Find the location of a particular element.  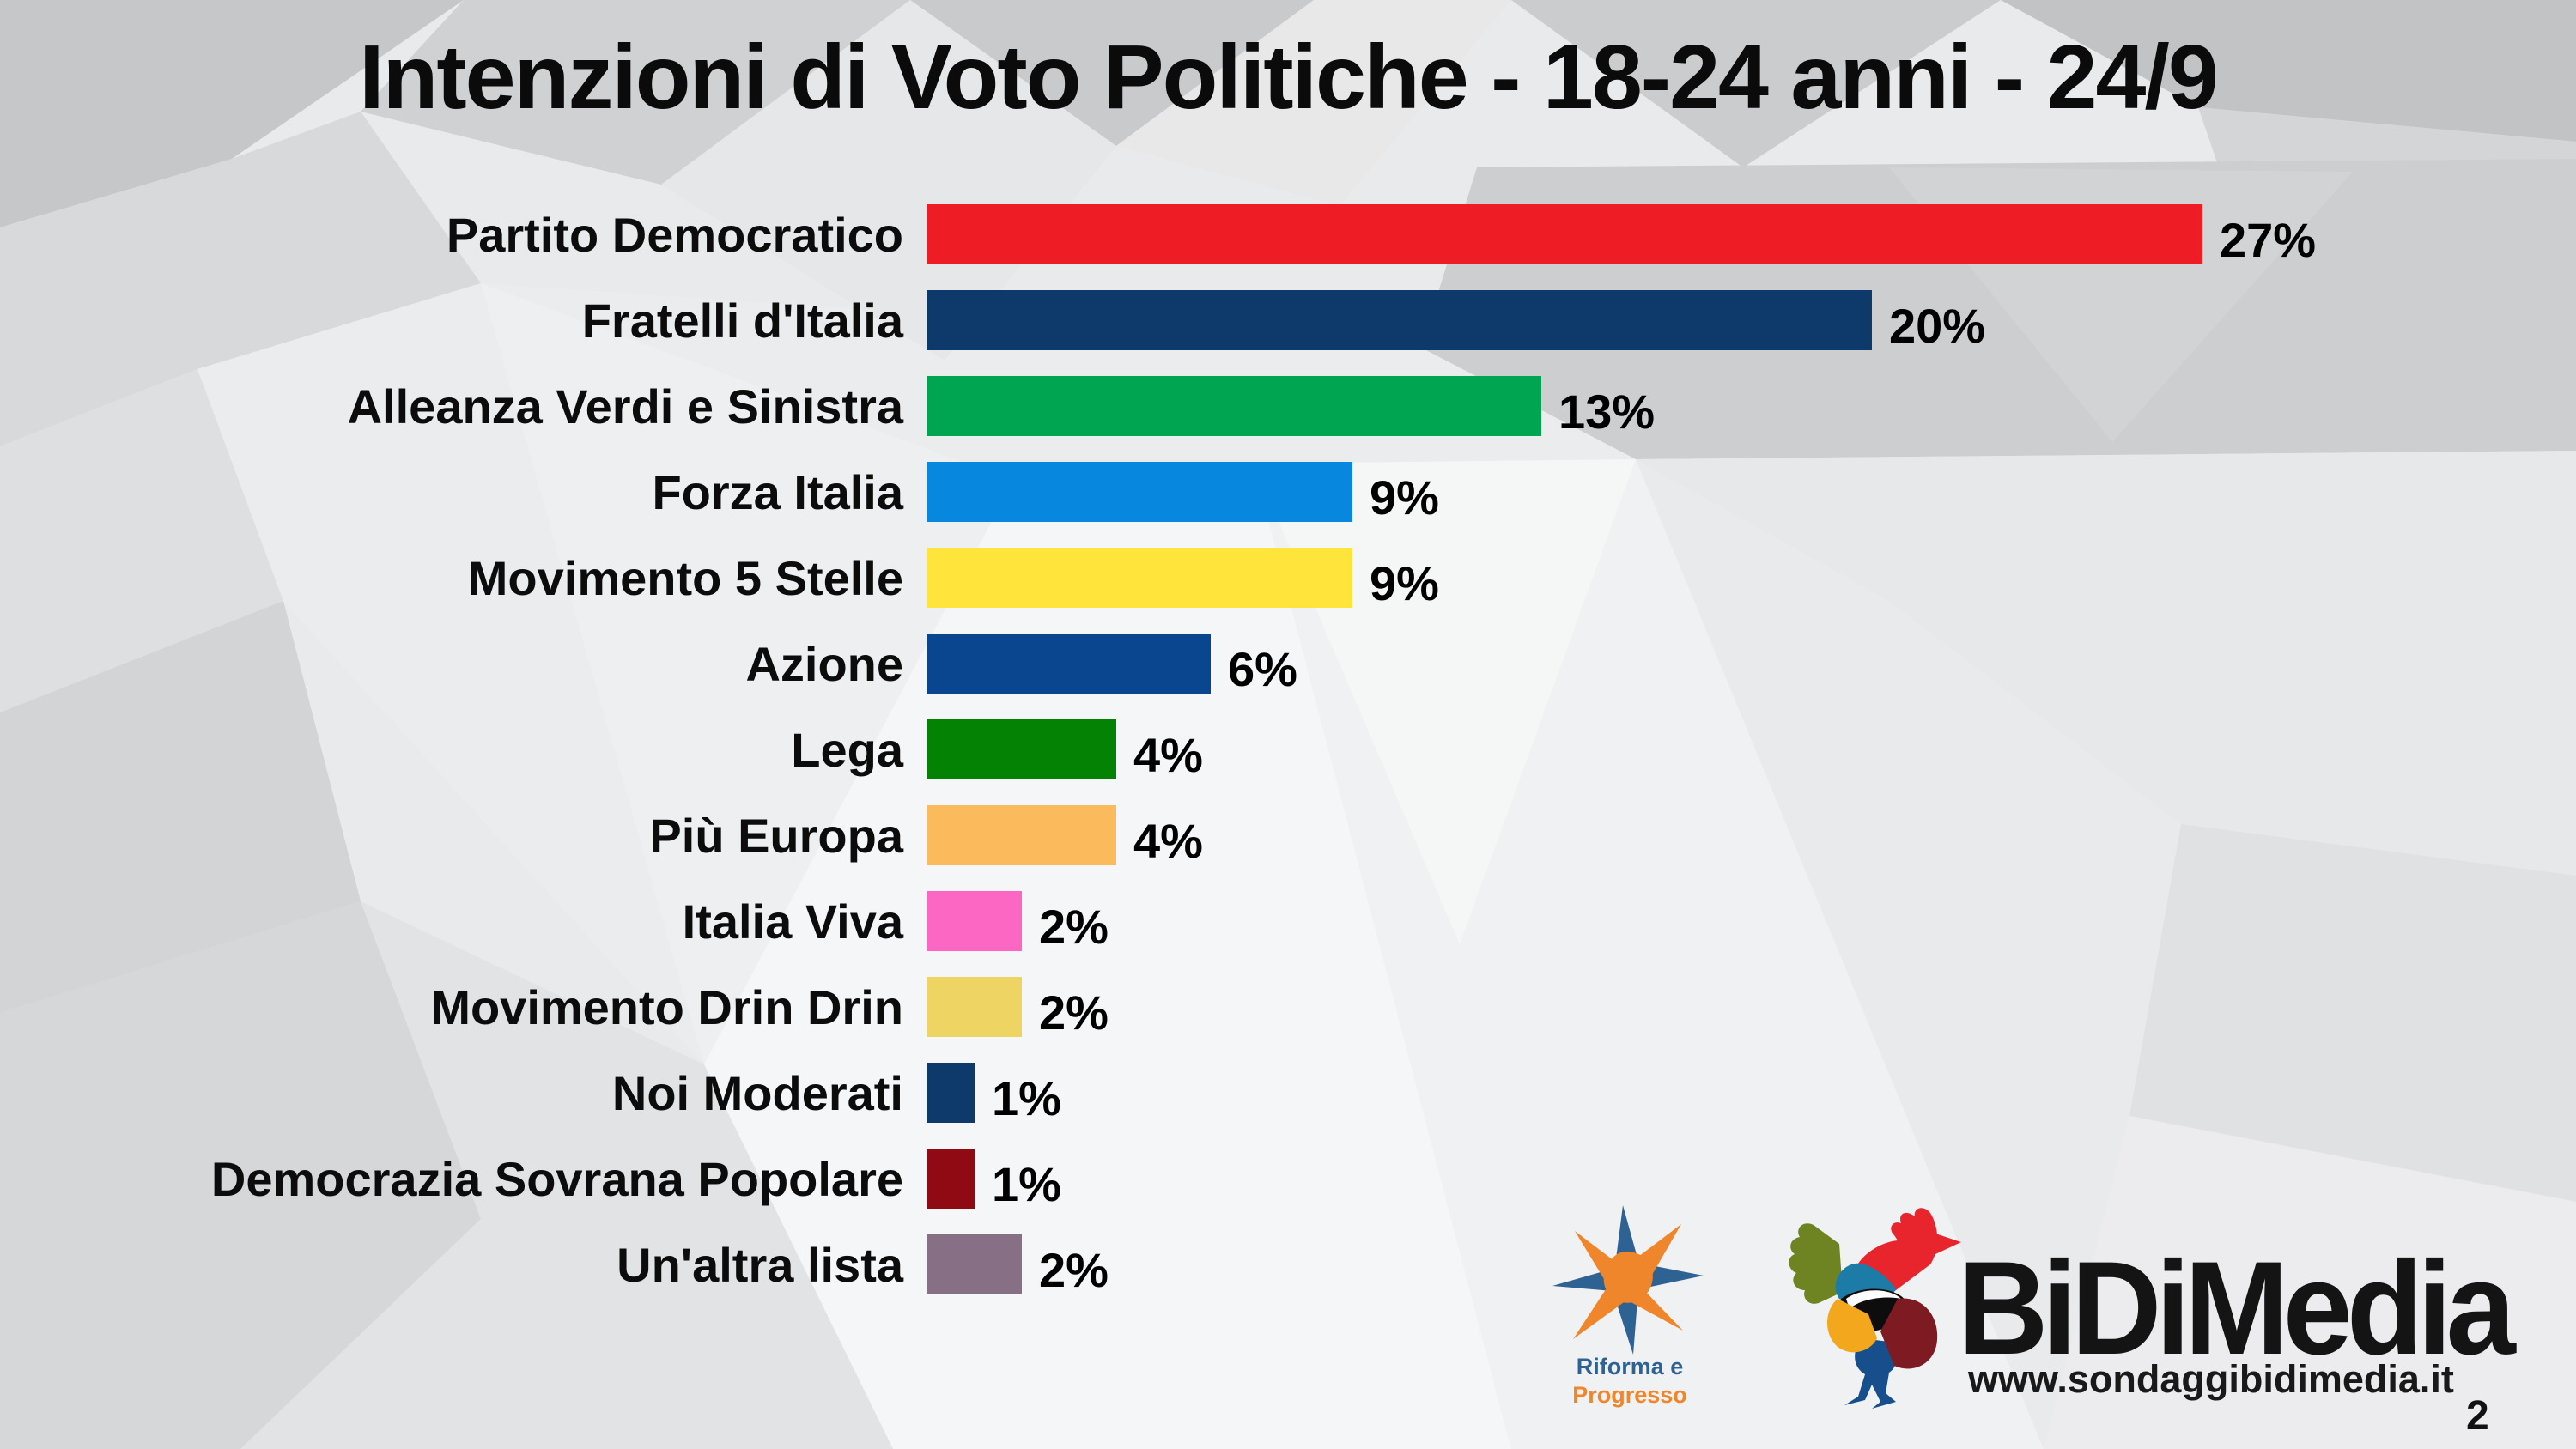

bar-value: 20% is located at coordinates (1938, 325).